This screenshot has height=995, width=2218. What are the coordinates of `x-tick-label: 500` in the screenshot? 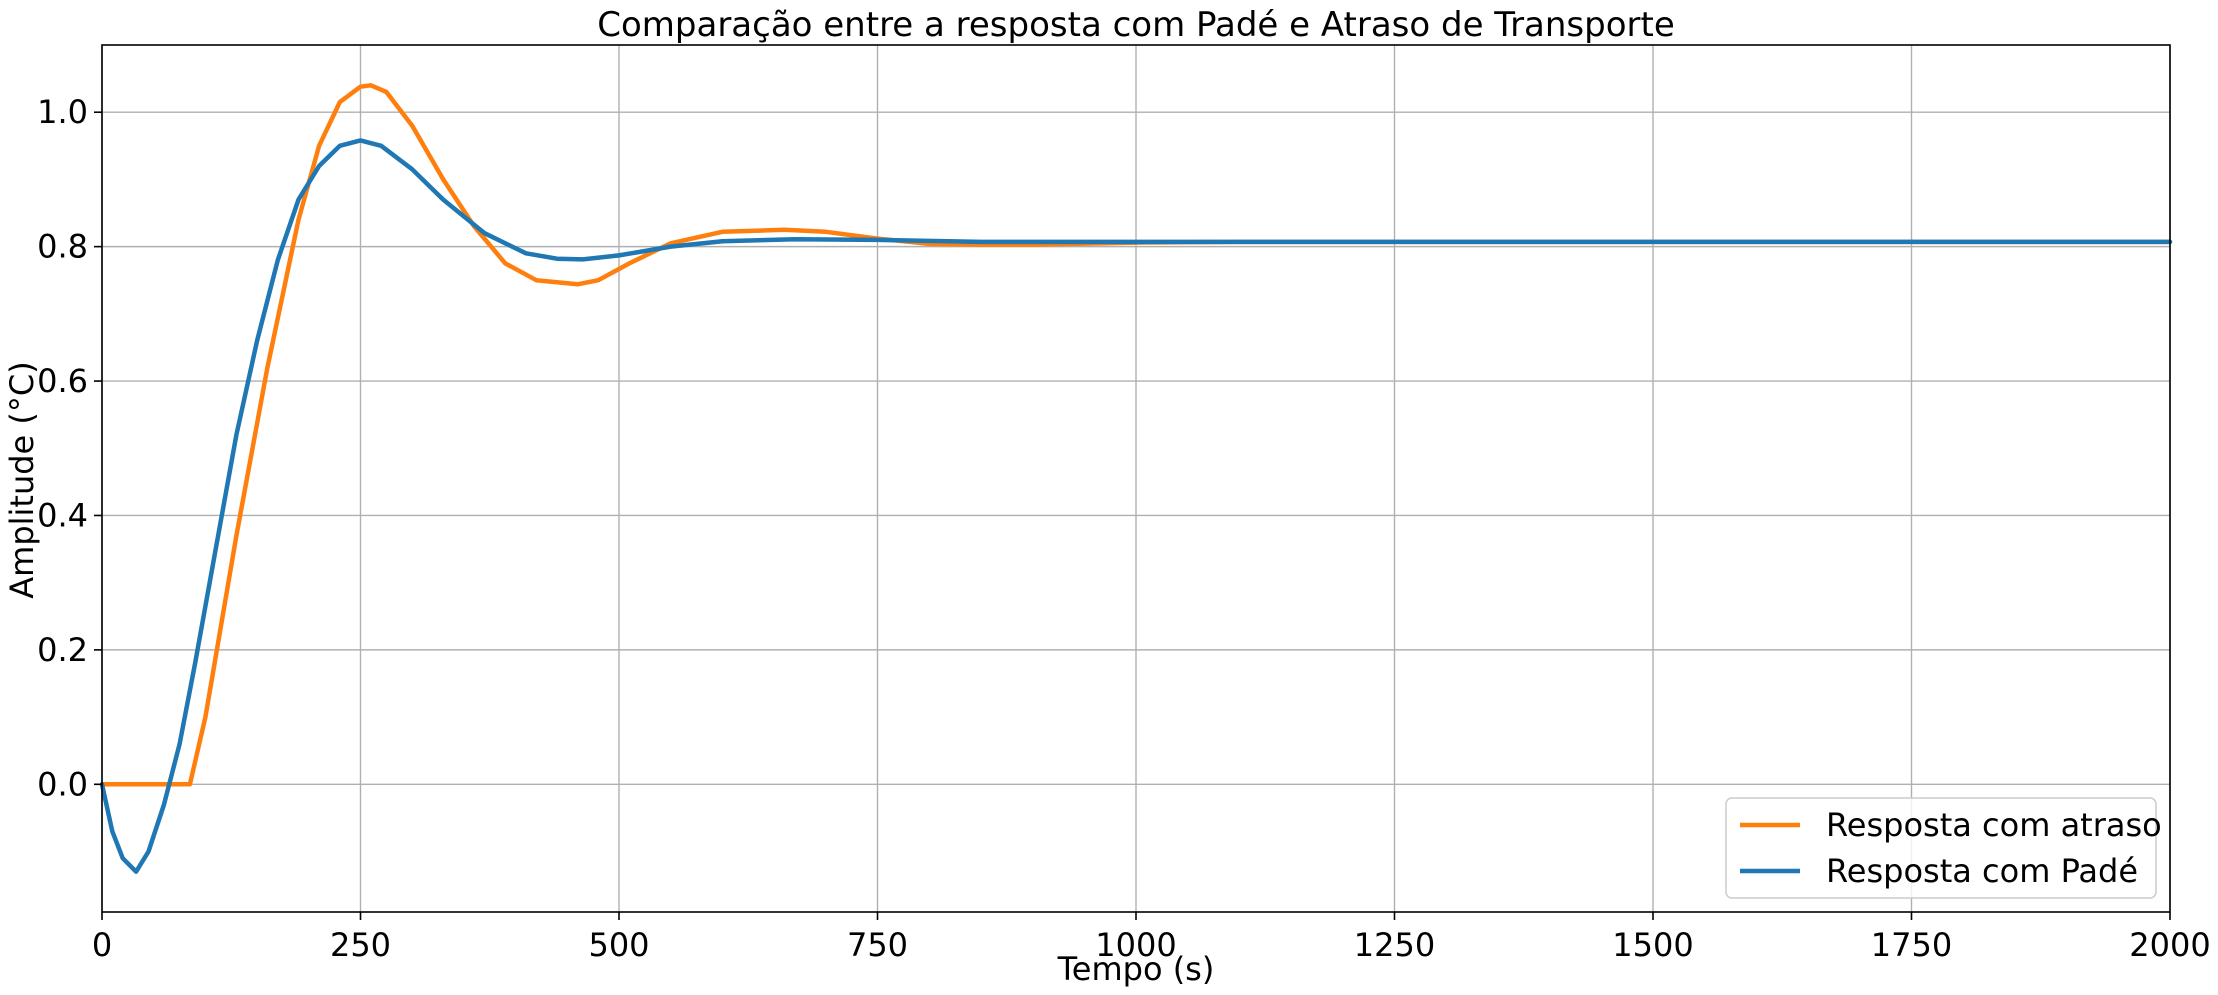 It's located at (618, 945).